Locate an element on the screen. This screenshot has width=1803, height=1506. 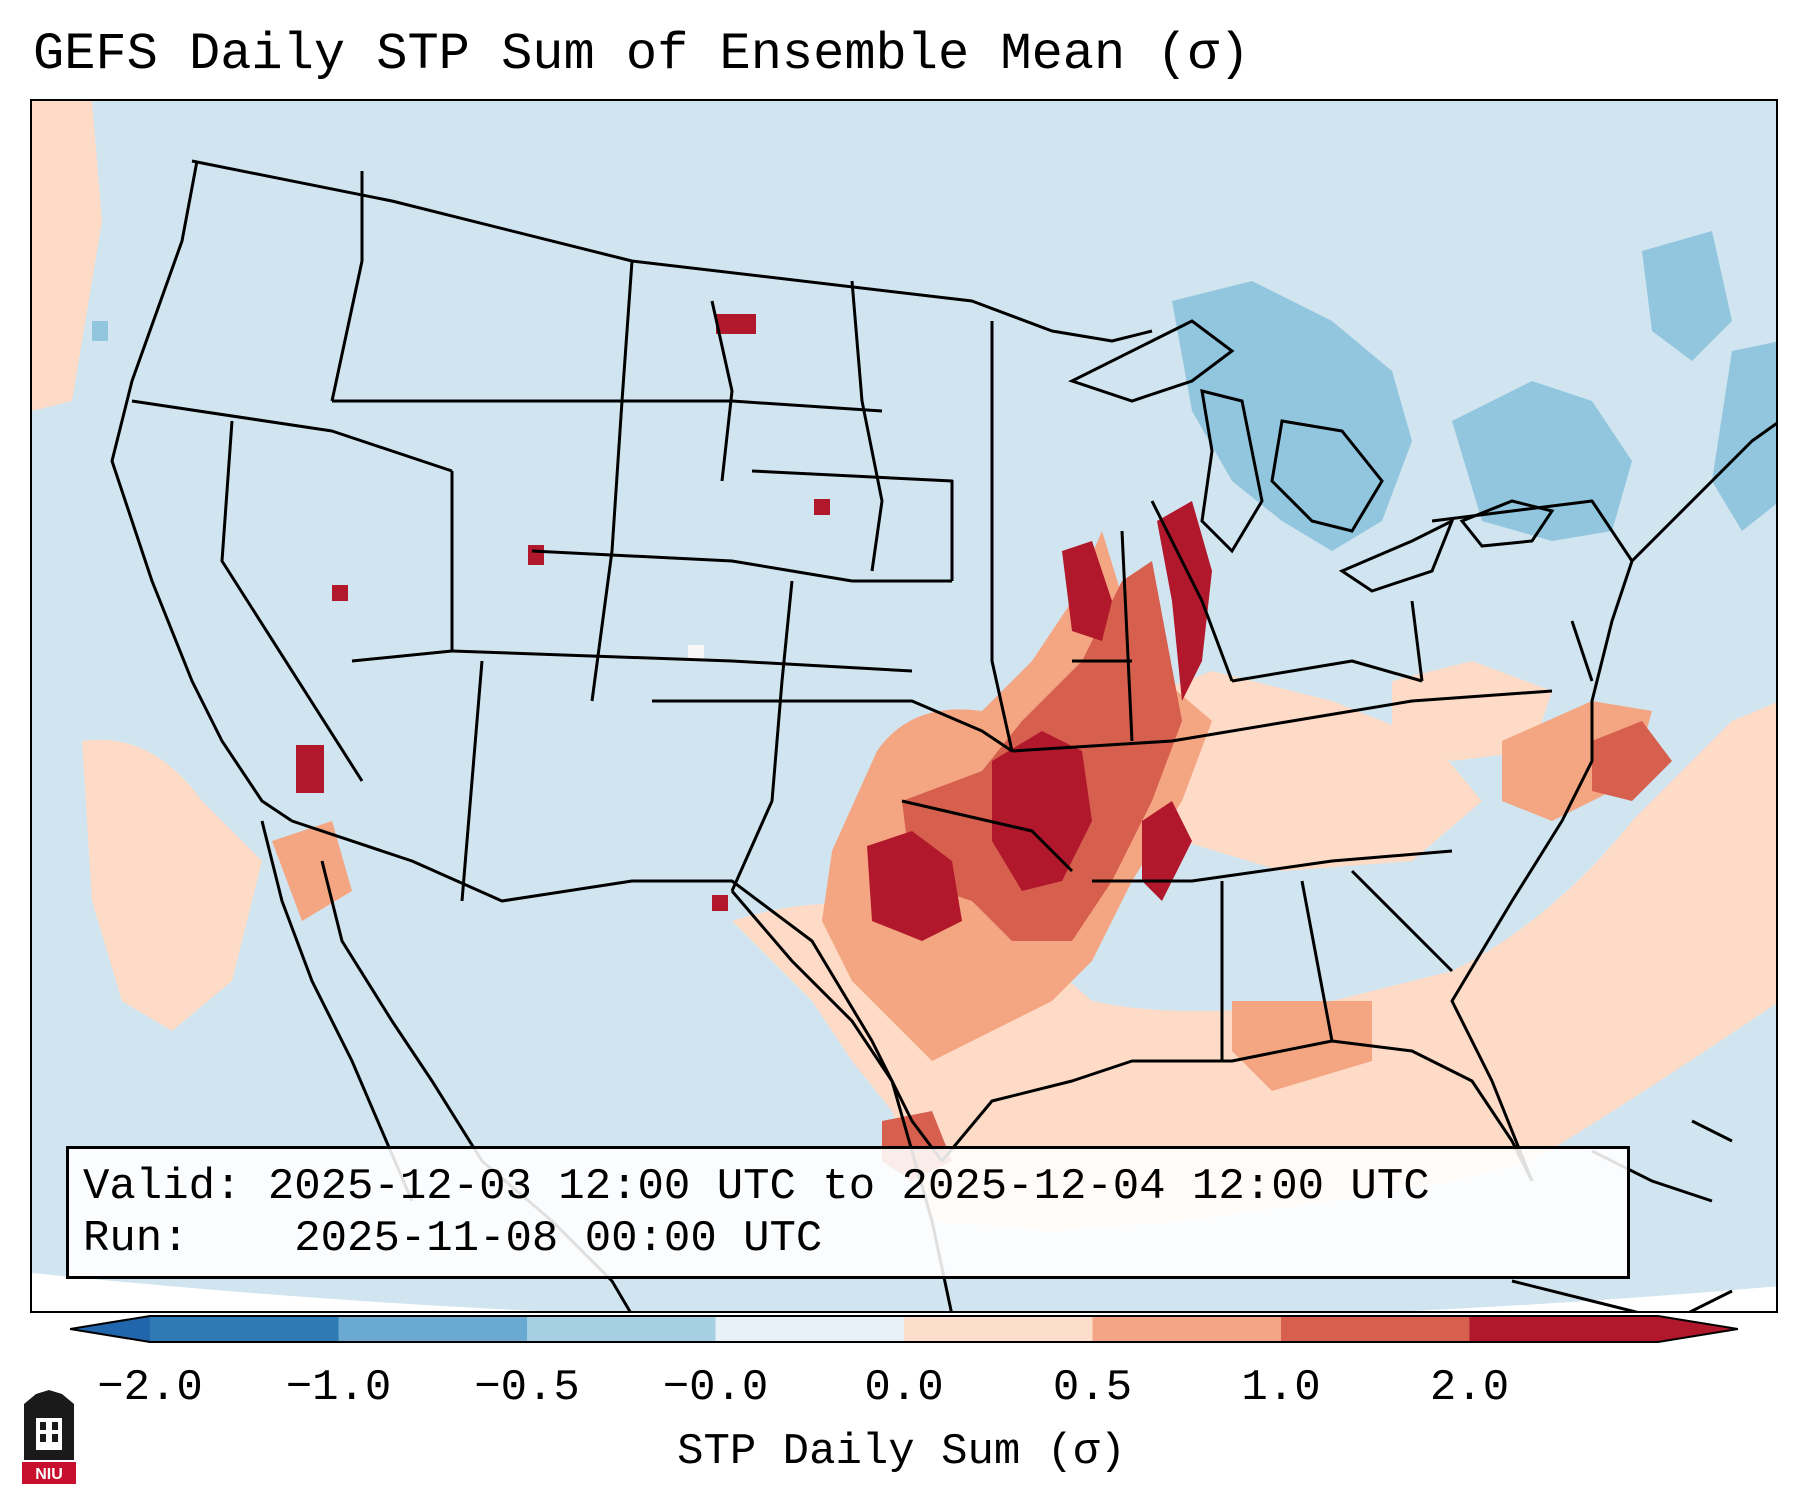
run-label: Run: is located at coordinates (136, 1239).